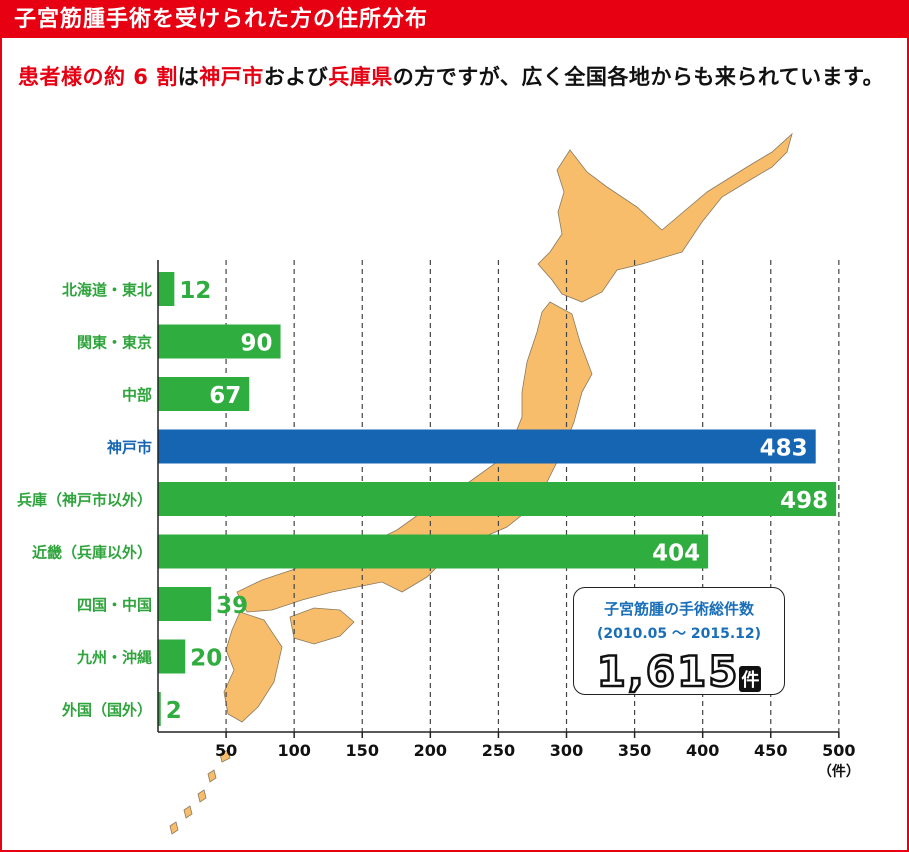 This screenshot has width=909, height=852. I want to click on value-label-8: 2, so click(174, 711).